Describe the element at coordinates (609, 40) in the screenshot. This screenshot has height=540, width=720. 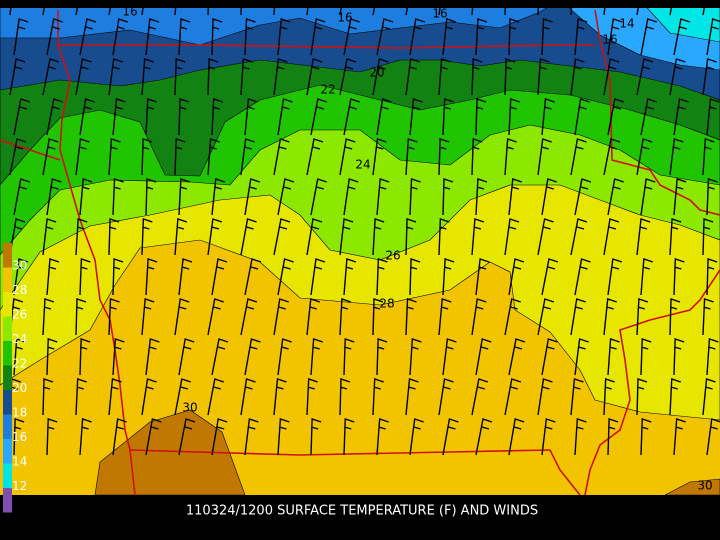
I see `contour-label: 16` at that location.